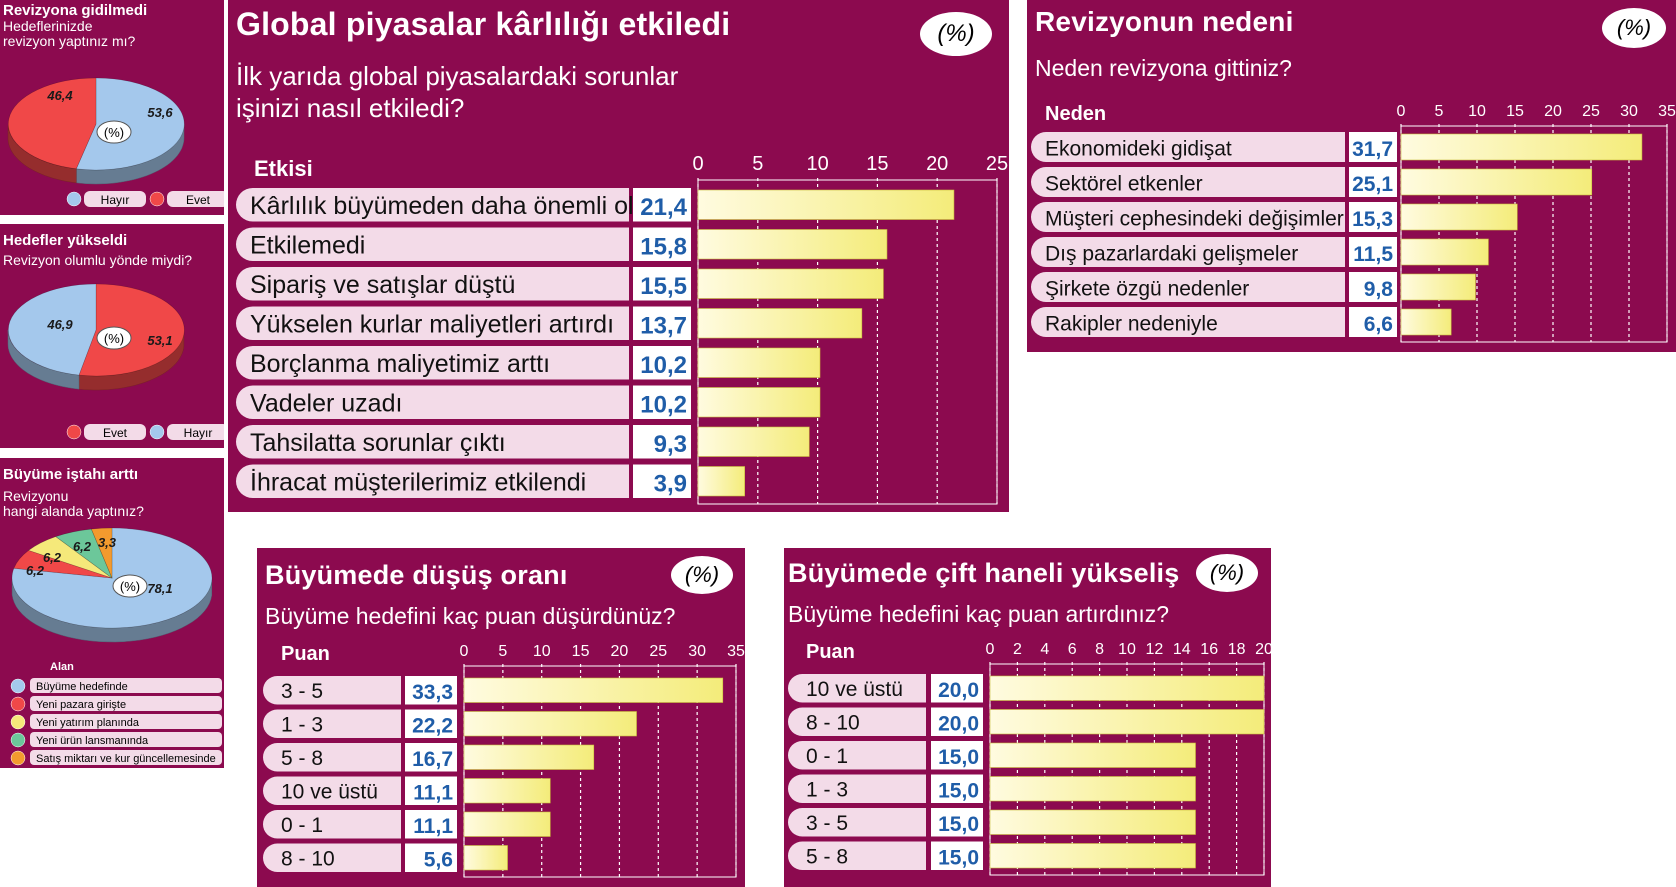 This screenshot has height=887, width=1676. What do you see at coordinates (958, 690) in the screenshot?
I see `value-label: 20,0` at bounding box center [958, 690].